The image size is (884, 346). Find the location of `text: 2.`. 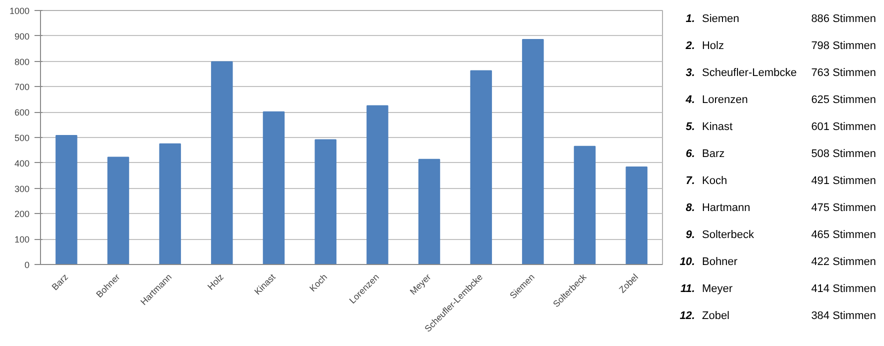

text: 2. is located at coordinates (690, 46).